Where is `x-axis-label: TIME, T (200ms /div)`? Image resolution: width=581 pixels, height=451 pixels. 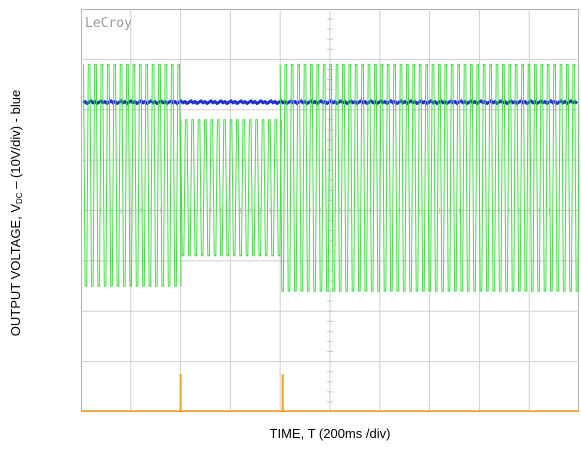 x-axis-label: TIME, T (200ms /div) is located at coordinates (330, 433).